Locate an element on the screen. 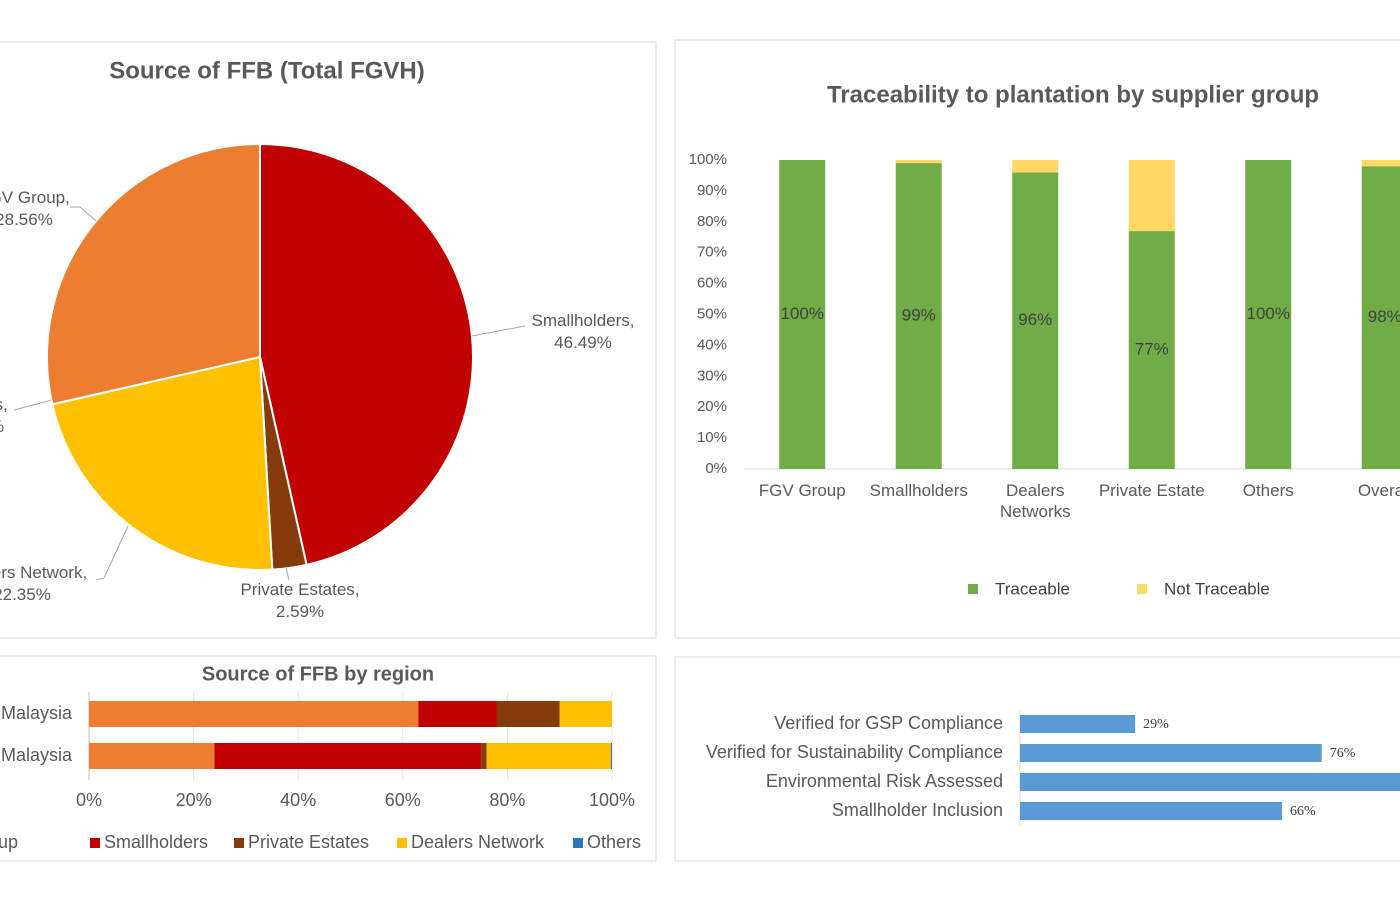 Image resolution: width=1400 pixels, height=900 pixels. y-tick-label: Peninsular Malaysia is located at coordinates (36, 713).